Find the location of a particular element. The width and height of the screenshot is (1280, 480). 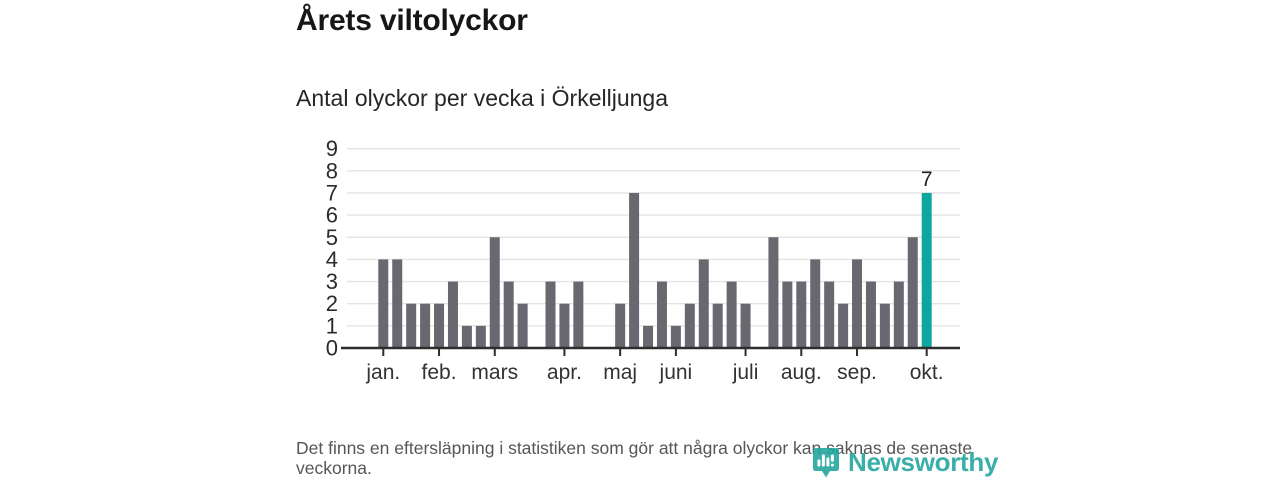

y-axis-tick-label: 1 is located at coordinates (332, 325).